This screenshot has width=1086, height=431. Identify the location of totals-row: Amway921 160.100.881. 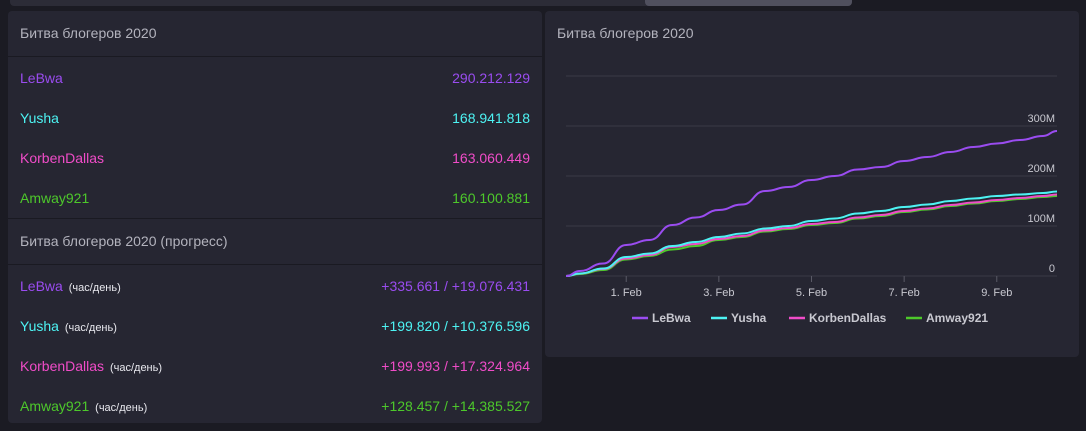
(275, 198).